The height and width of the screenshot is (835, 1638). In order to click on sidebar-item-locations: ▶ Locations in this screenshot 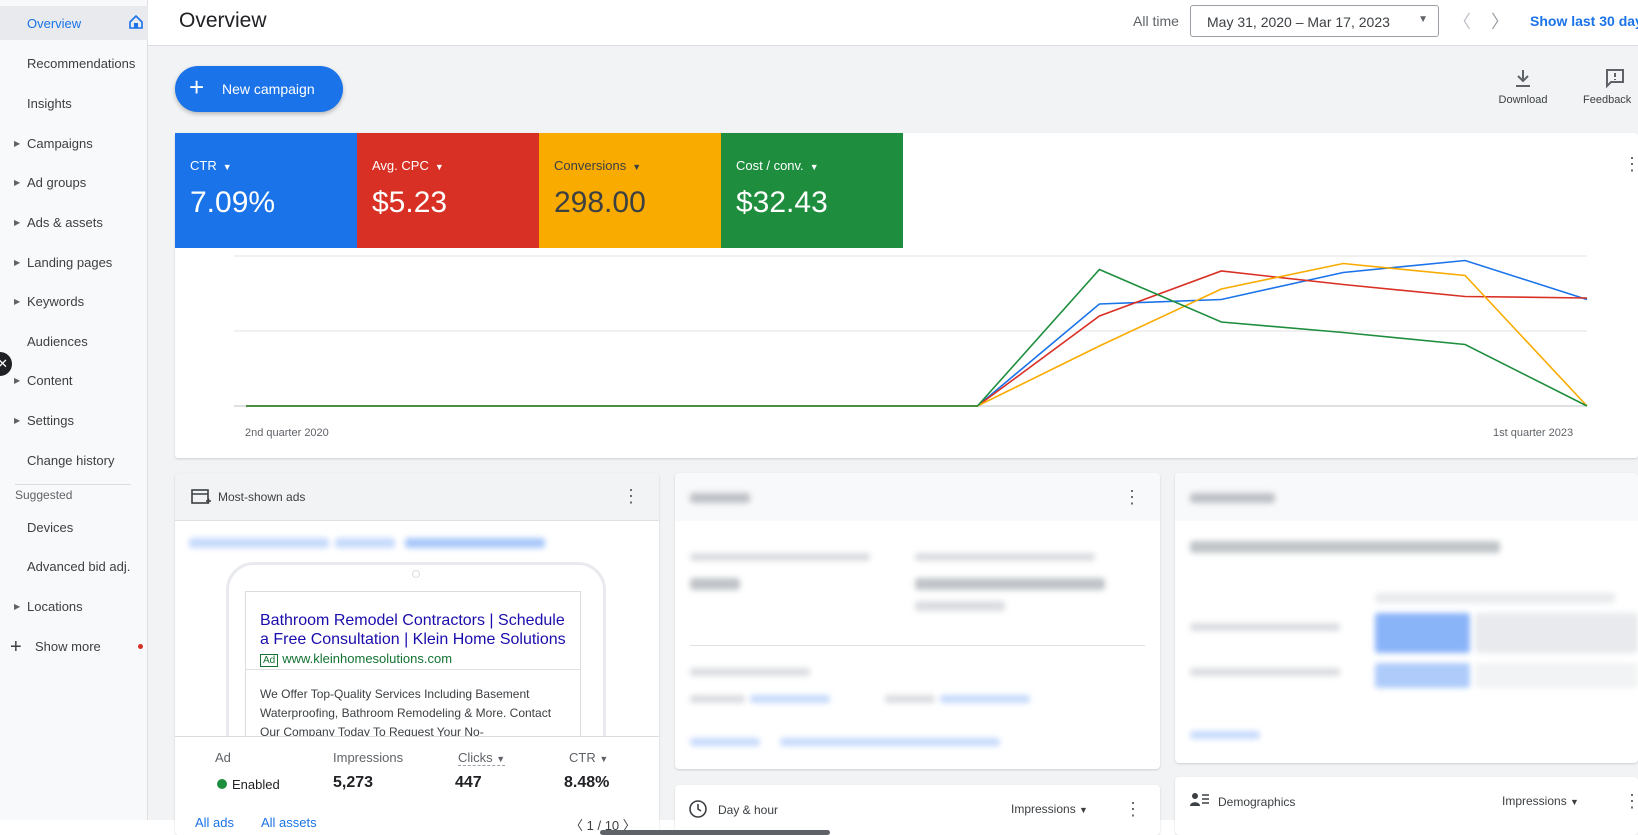, I will do `click(74, 606)`.